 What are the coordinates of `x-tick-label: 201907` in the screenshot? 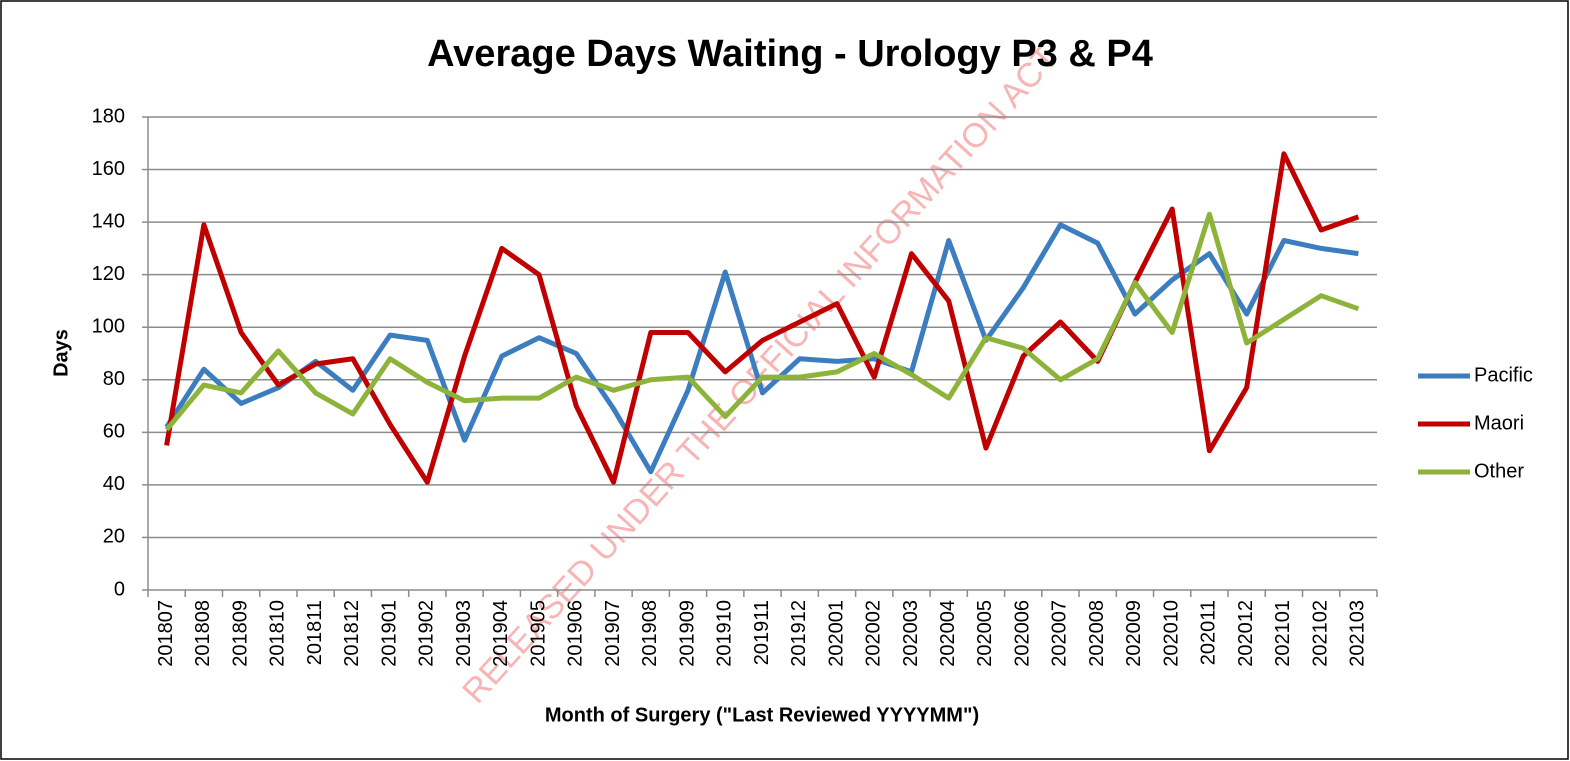 It's located at (613, 633).